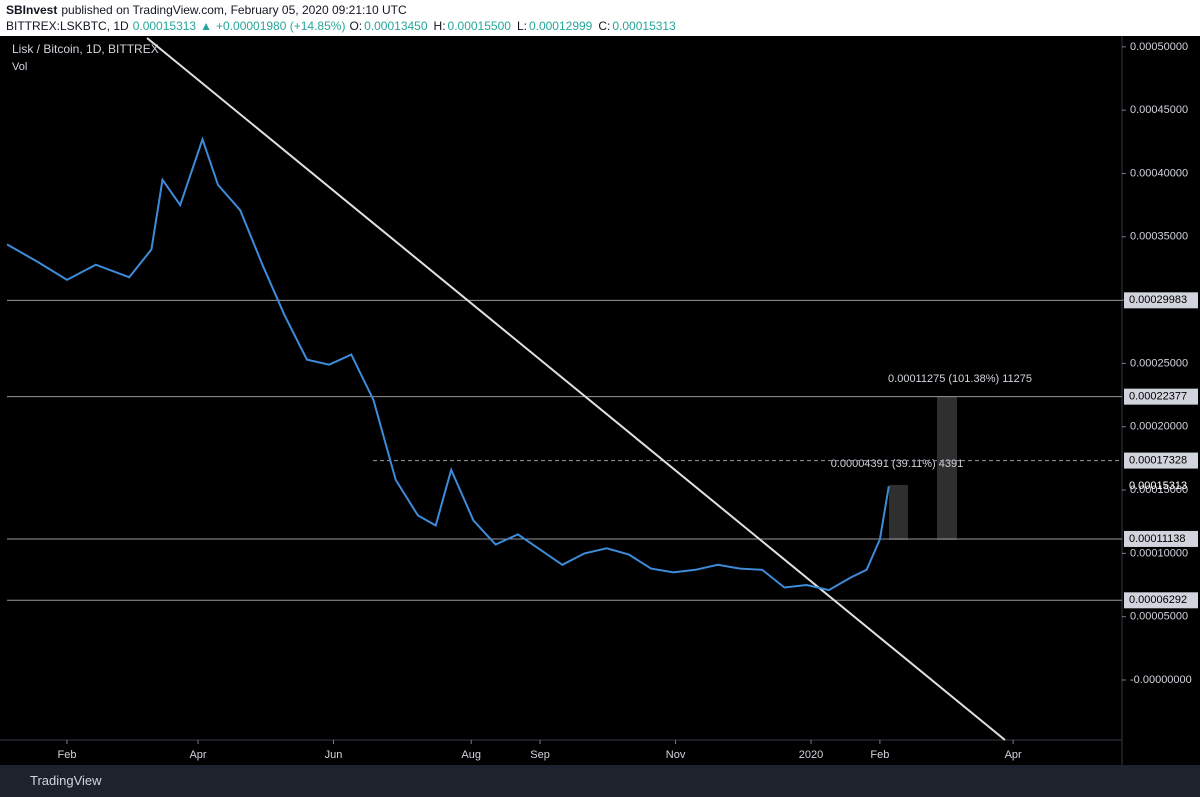 The width and height of the screenshot is (1200, 797). What do you see at coordinates (1159, 427) in the screenshot?
I see `y-tick-label: 0.00020000` at bounding box center [1159, 427].